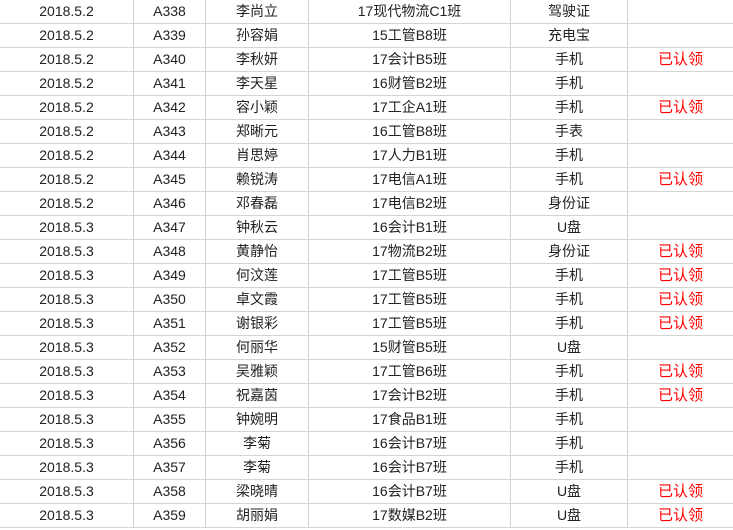  Describe the element at coordinates (169, 515) in the screenshot. I see `id-cell: A359` at that location.